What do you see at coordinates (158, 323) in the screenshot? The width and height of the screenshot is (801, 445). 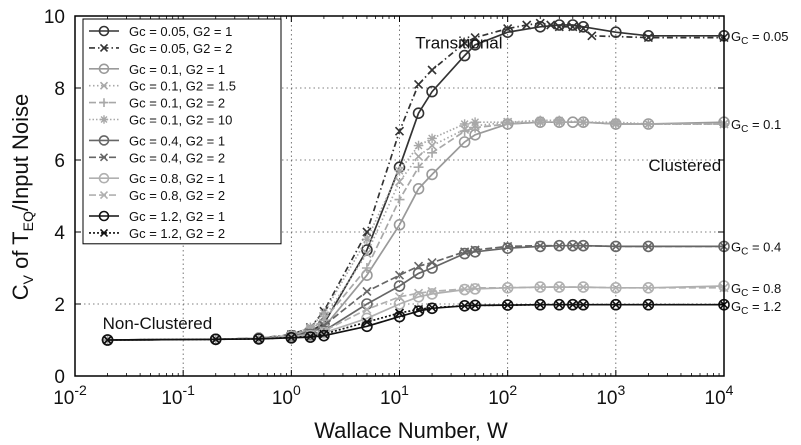 I see `region-label: Non-Clustered` at bounding box center [158, 323].